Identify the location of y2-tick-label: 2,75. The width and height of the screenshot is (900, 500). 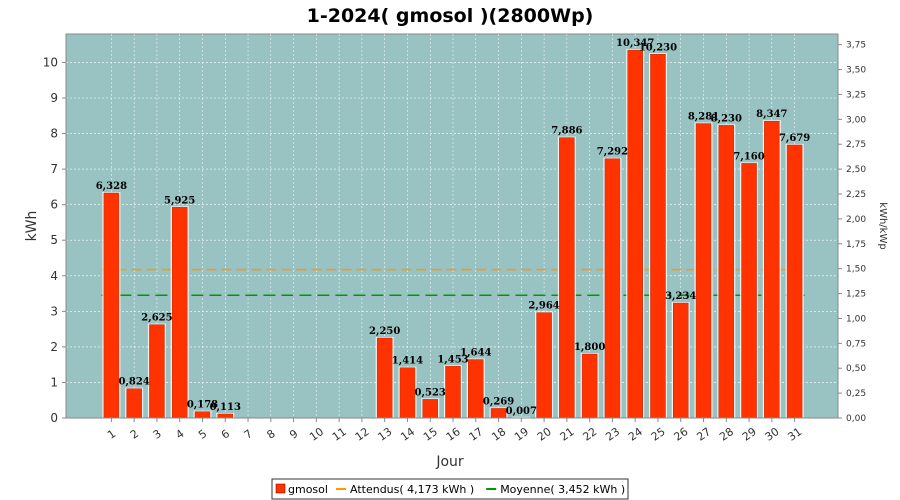
(856, 145).